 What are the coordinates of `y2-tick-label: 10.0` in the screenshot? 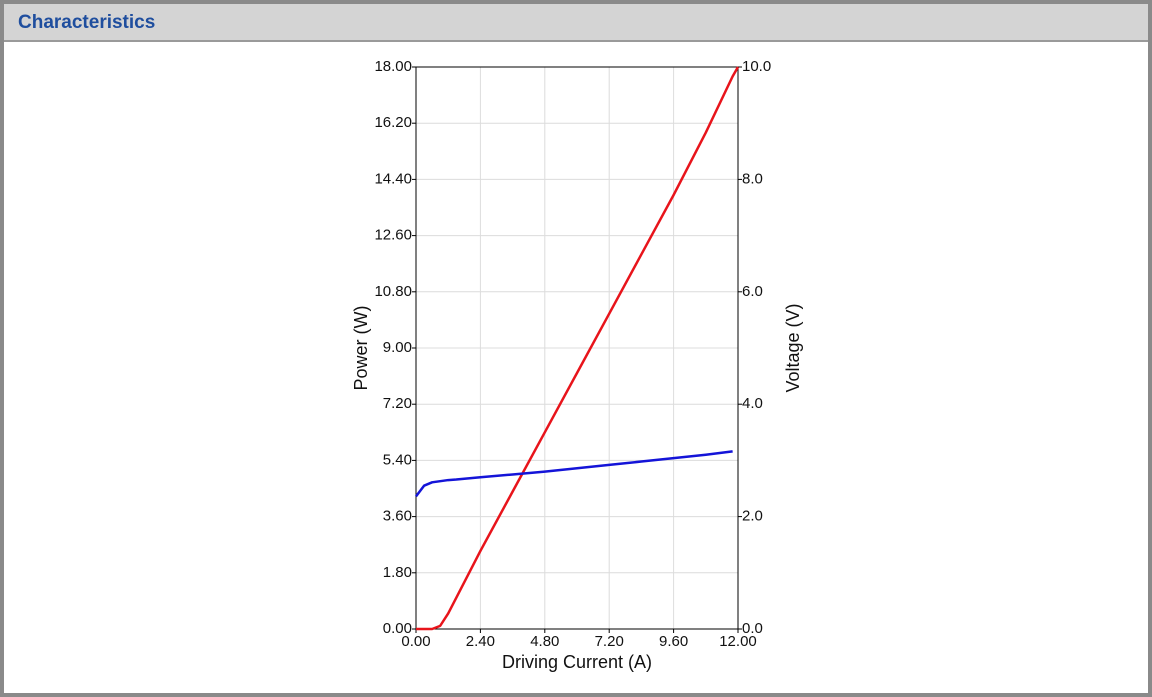 It's located at (756, 66).